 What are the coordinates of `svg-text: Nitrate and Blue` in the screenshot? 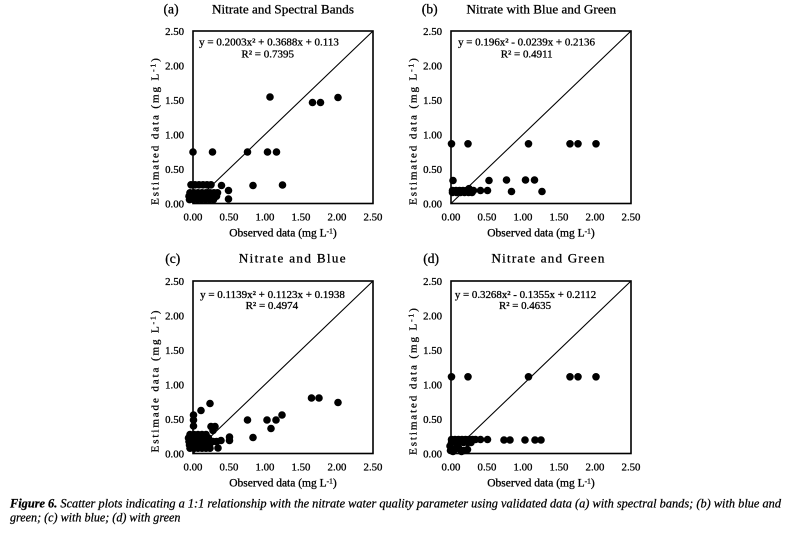 It's located at (293, 258).